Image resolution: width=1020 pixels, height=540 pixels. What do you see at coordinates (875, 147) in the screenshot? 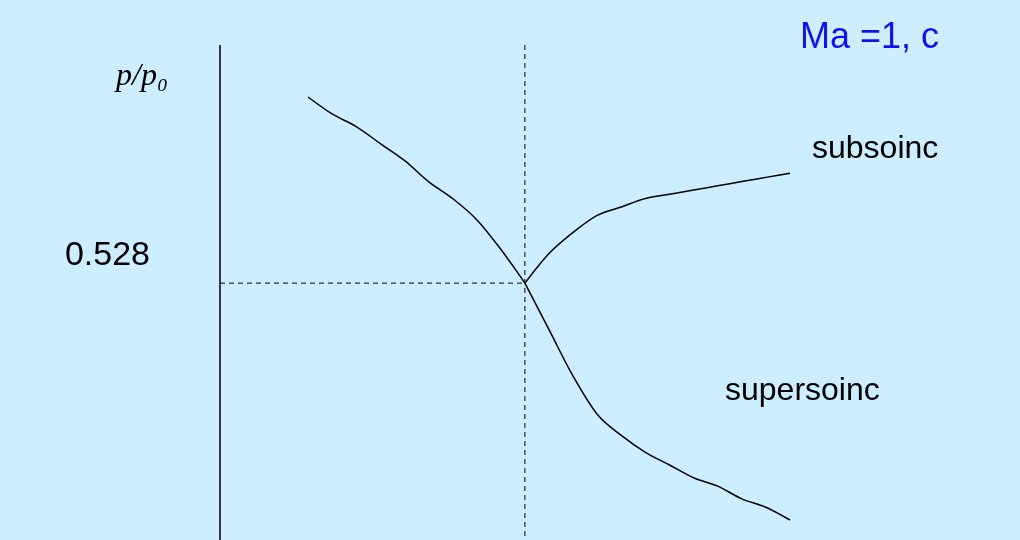
I see `series-label: subsoinc` at bounding box center [875, 147].